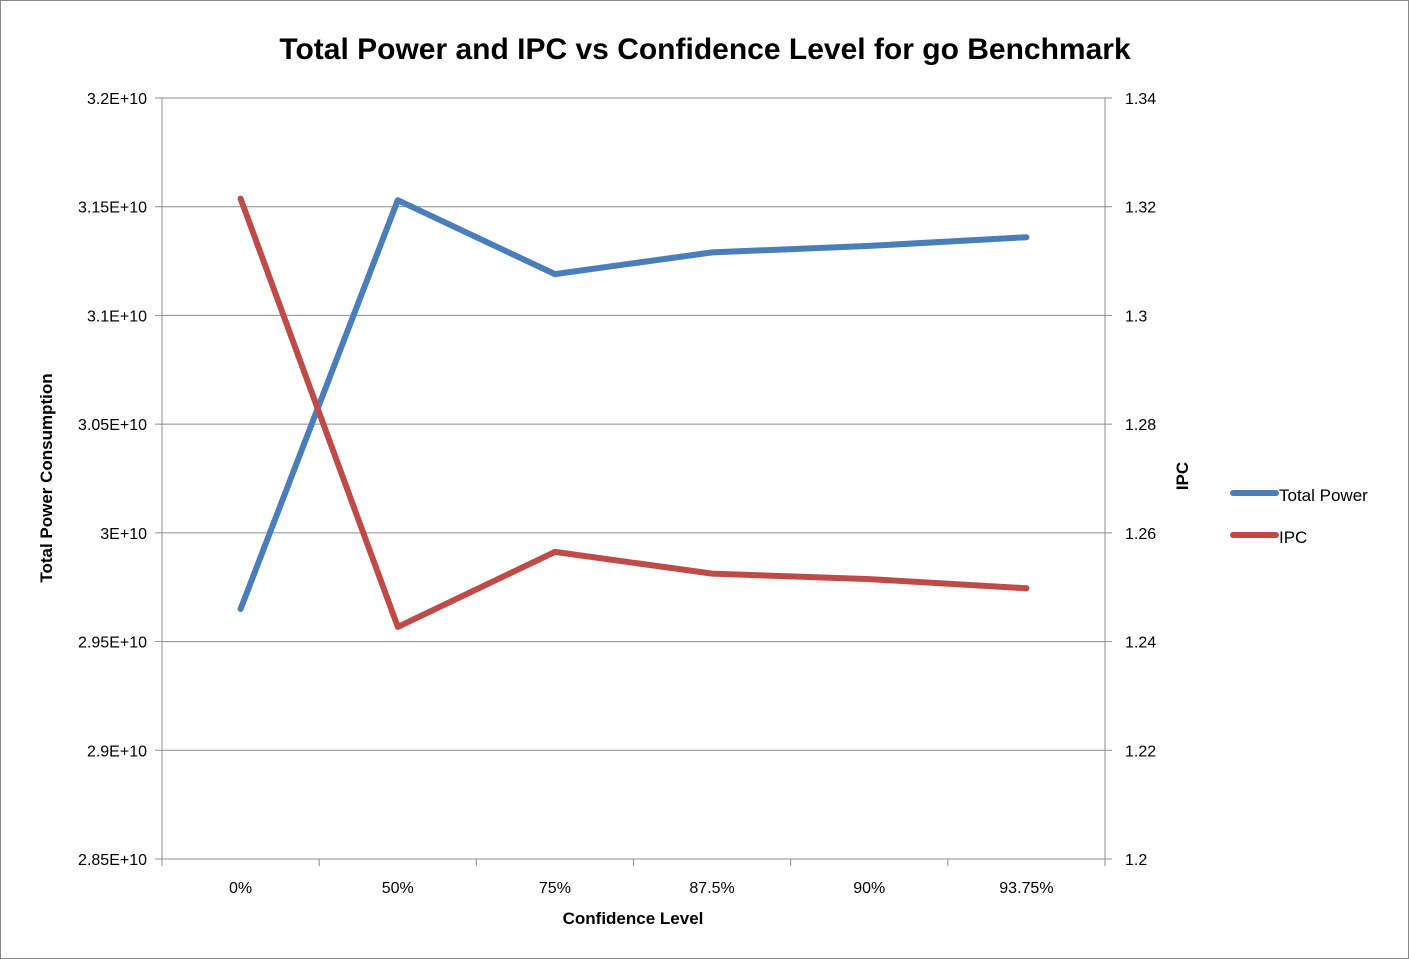 This screenshot has height=959, width=1409. What do you see at coordinates (1136, 860) in the screenshot?
I see `y2-tick-label: 1.2` at bounding box center [1136, 860].